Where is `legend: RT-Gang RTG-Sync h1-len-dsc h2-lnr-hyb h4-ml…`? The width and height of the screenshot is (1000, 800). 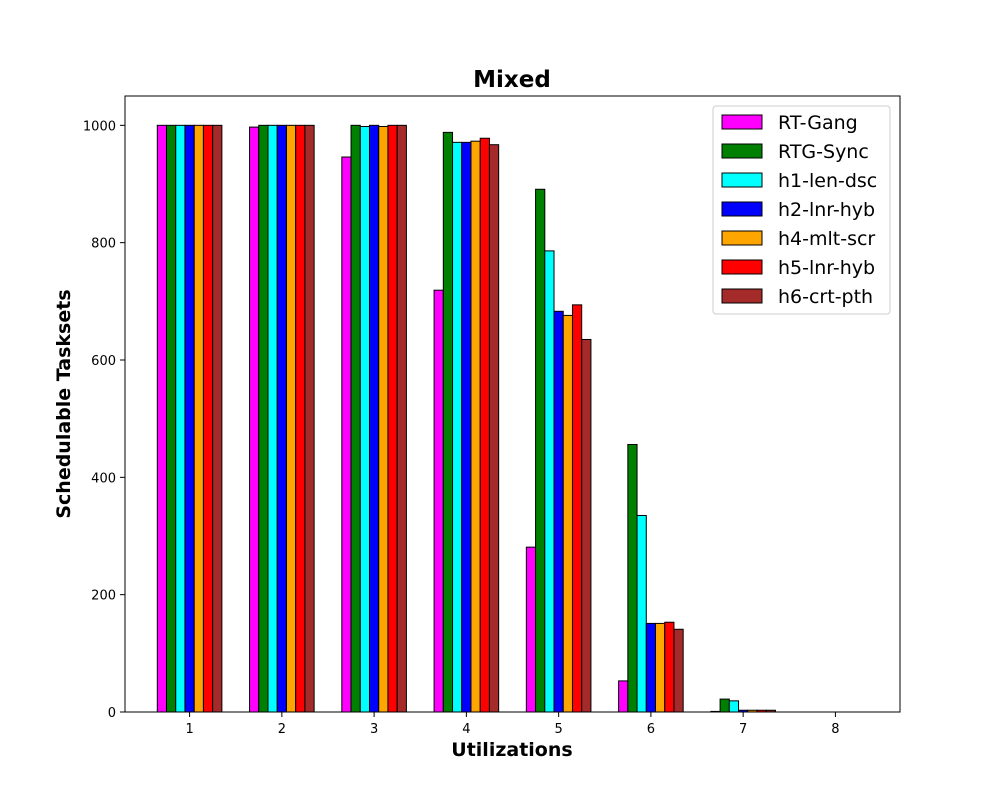
legend: RT-Gang RTG-Sync h1-len-dsc h2-lnr-hyb h4-ml… is located at coordinates (801, 210).